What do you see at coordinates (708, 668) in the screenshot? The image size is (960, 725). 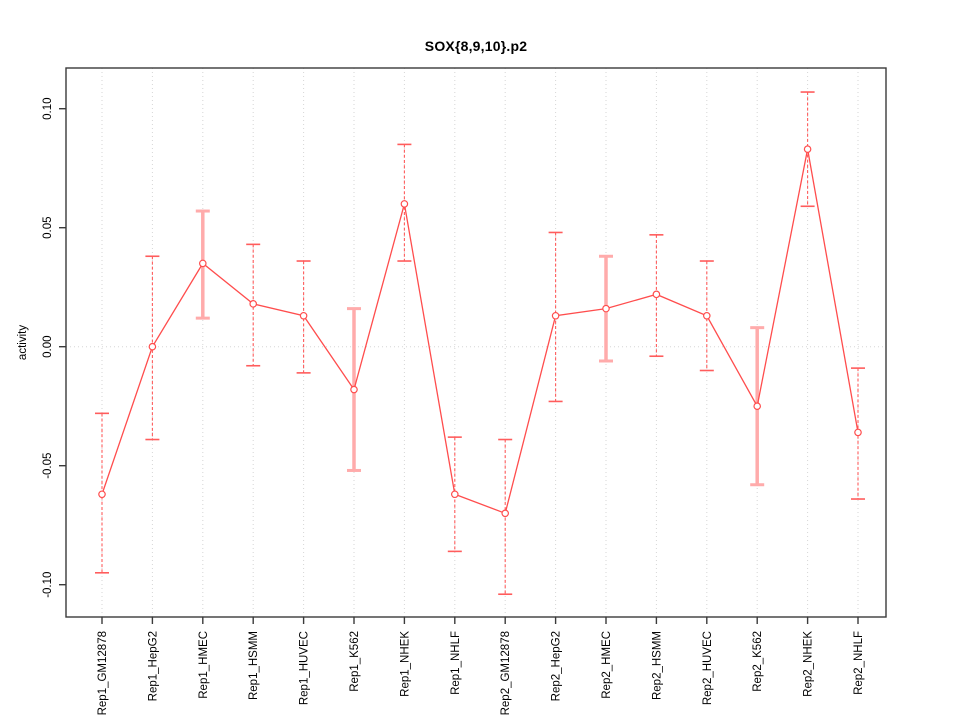 I see `x-tick-label: Rep2_HUVEC` at bounding box center [708, 668].